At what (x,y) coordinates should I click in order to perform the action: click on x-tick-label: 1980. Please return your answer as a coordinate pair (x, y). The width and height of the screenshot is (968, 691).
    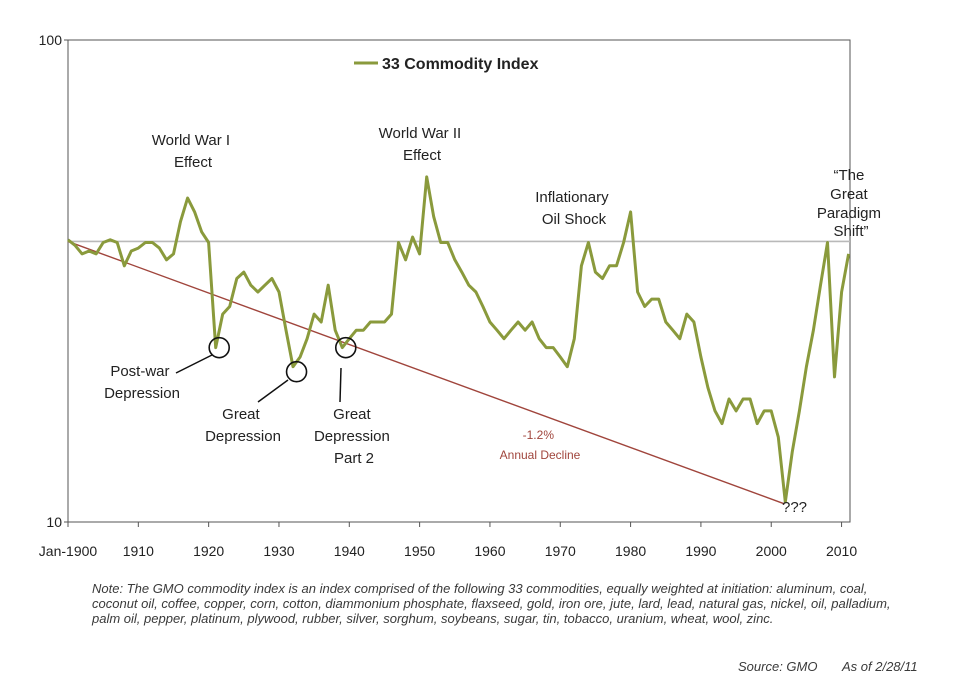
    Looking at the image, I should click on (630, 551).